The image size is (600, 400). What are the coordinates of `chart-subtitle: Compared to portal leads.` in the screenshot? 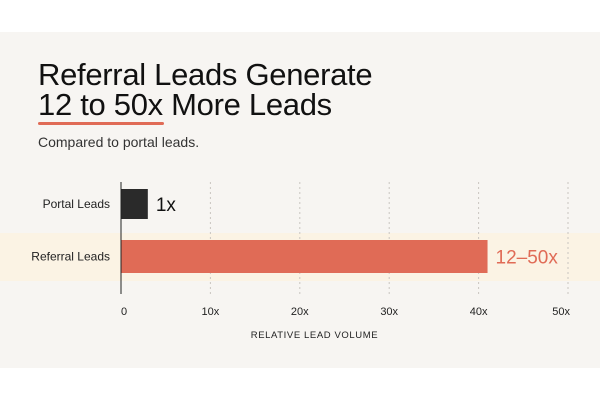 It's located at (119, 142).